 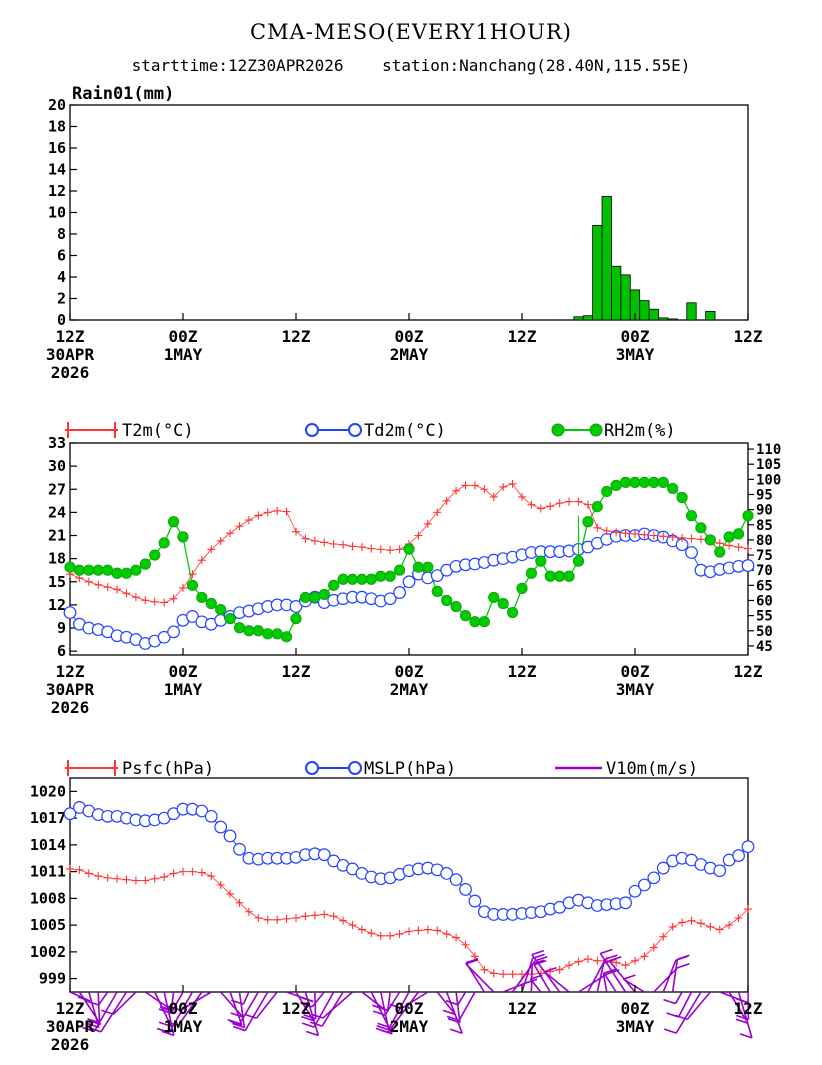 What do you see at coordinates (405, 431) in the screenshot?
I see `legend-td2m-label: Td2m(°C)` at bounding box center [405, 431].